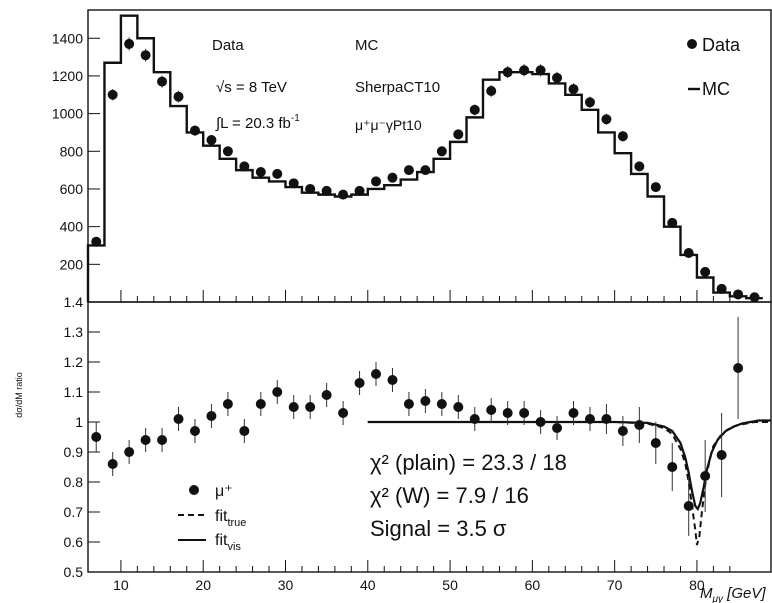  Describe the element at coordinates (74, 572) in the screenshot. I see `bottom-y-tick-label: 0.5` at that location.